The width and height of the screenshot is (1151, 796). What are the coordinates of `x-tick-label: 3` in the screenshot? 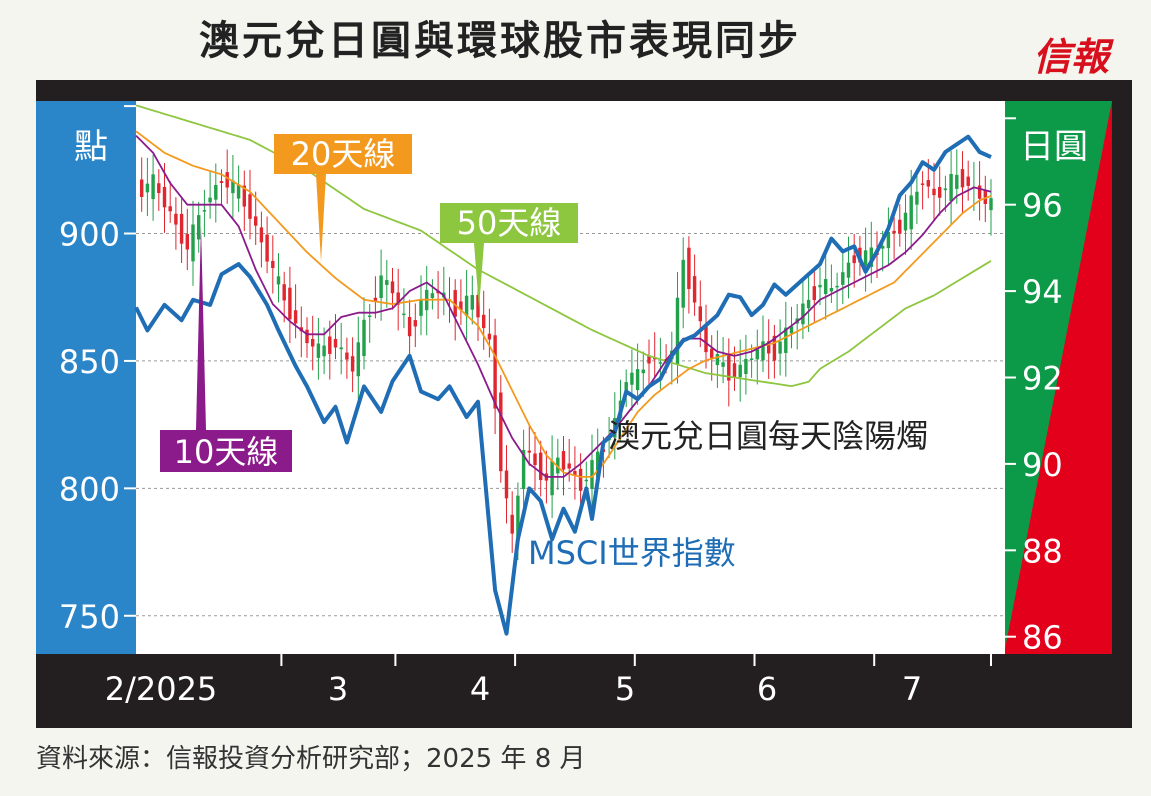 It's located at (338, 689).